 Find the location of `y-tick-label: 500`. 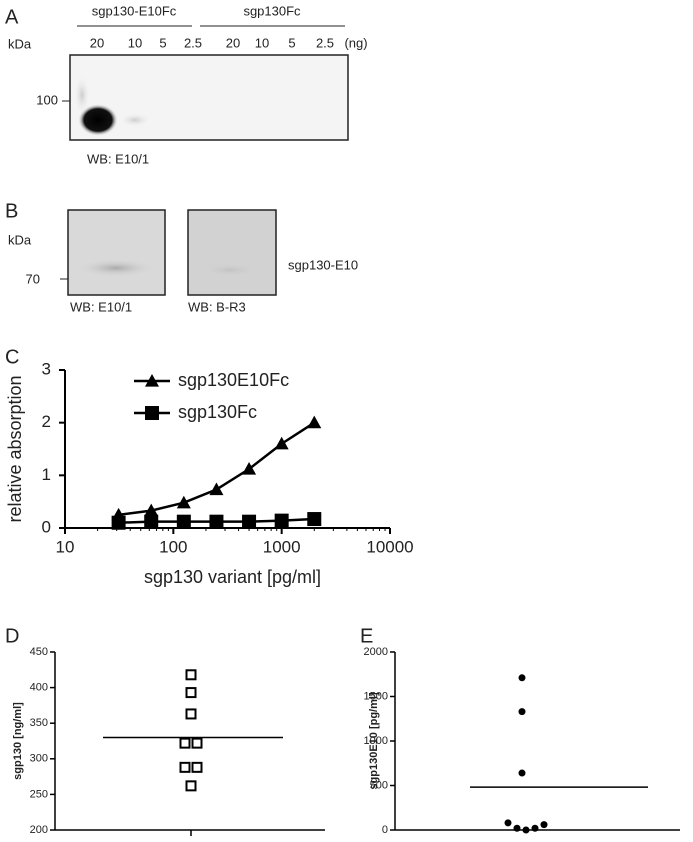

y-tick-label: 500 is located at coordinates (379, 785).